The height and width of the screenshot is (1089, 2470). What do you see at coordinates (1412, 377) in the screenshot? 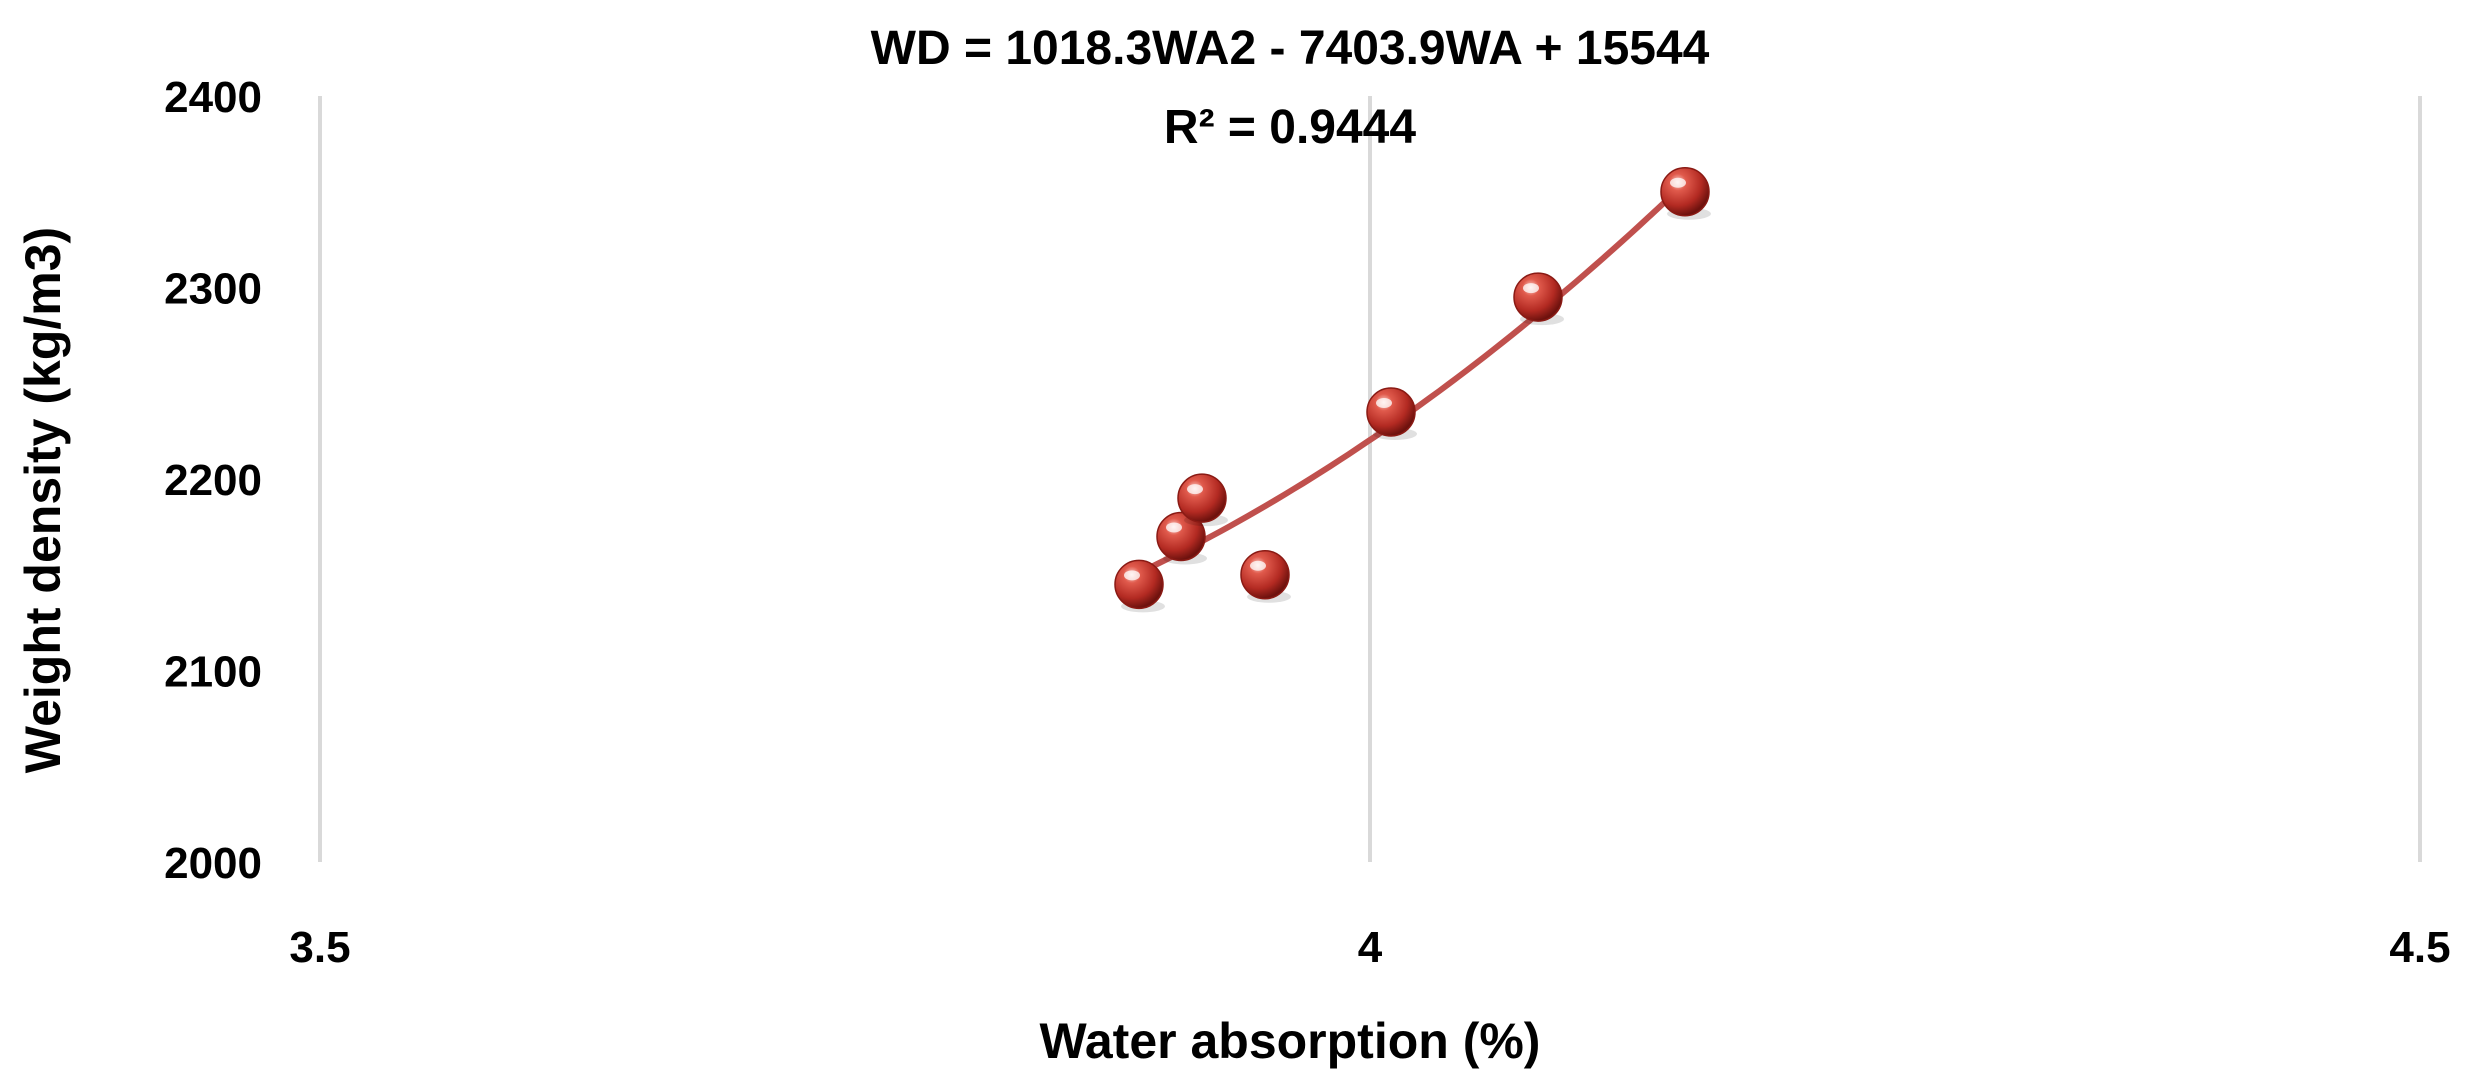
I see `trendline` at bounding box center [1412, 377].